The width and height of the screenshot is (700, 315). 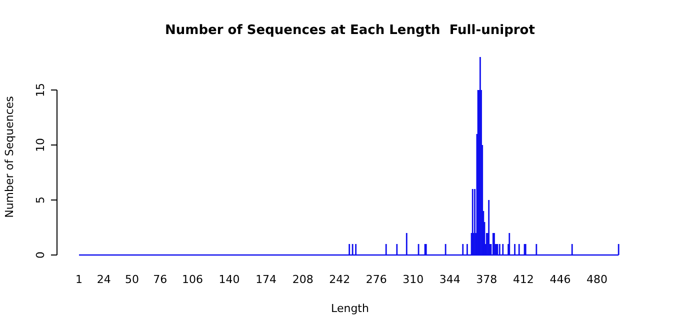 I want to click on x-tick-label: 378, so click(x=487, y=279).